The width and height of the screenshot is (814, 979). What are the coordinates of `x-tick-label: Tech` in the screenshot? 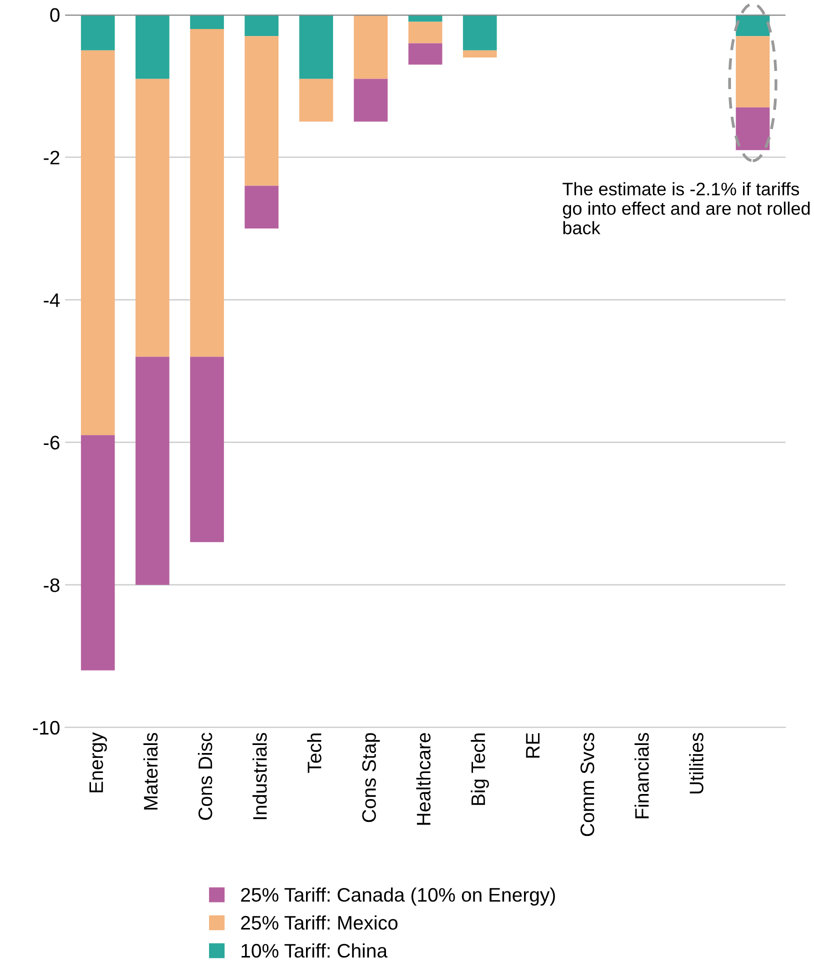 It's located at (314, 753).